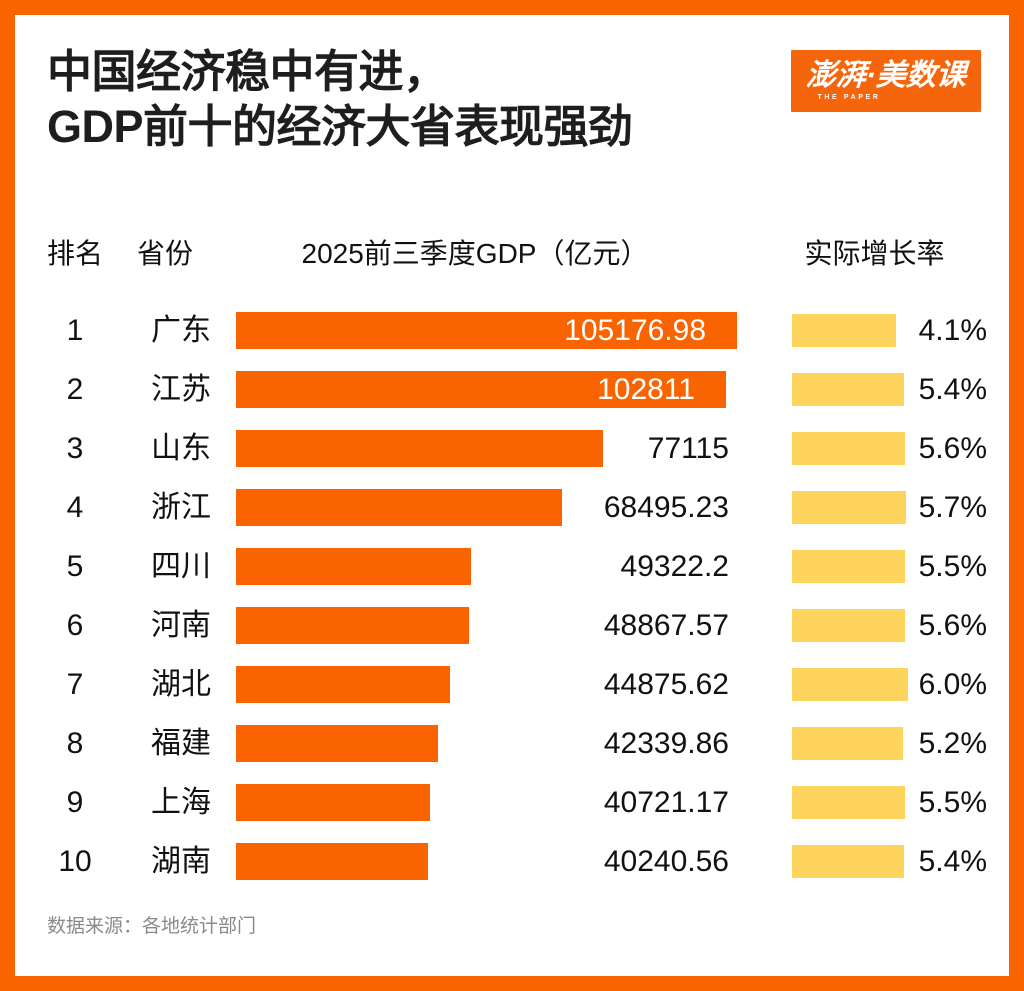 The image size is (1024, 991). Describe the element at coordinates (475, 802) in the screenshot. I see `gdp-bar-track: 40721.17` at that location.